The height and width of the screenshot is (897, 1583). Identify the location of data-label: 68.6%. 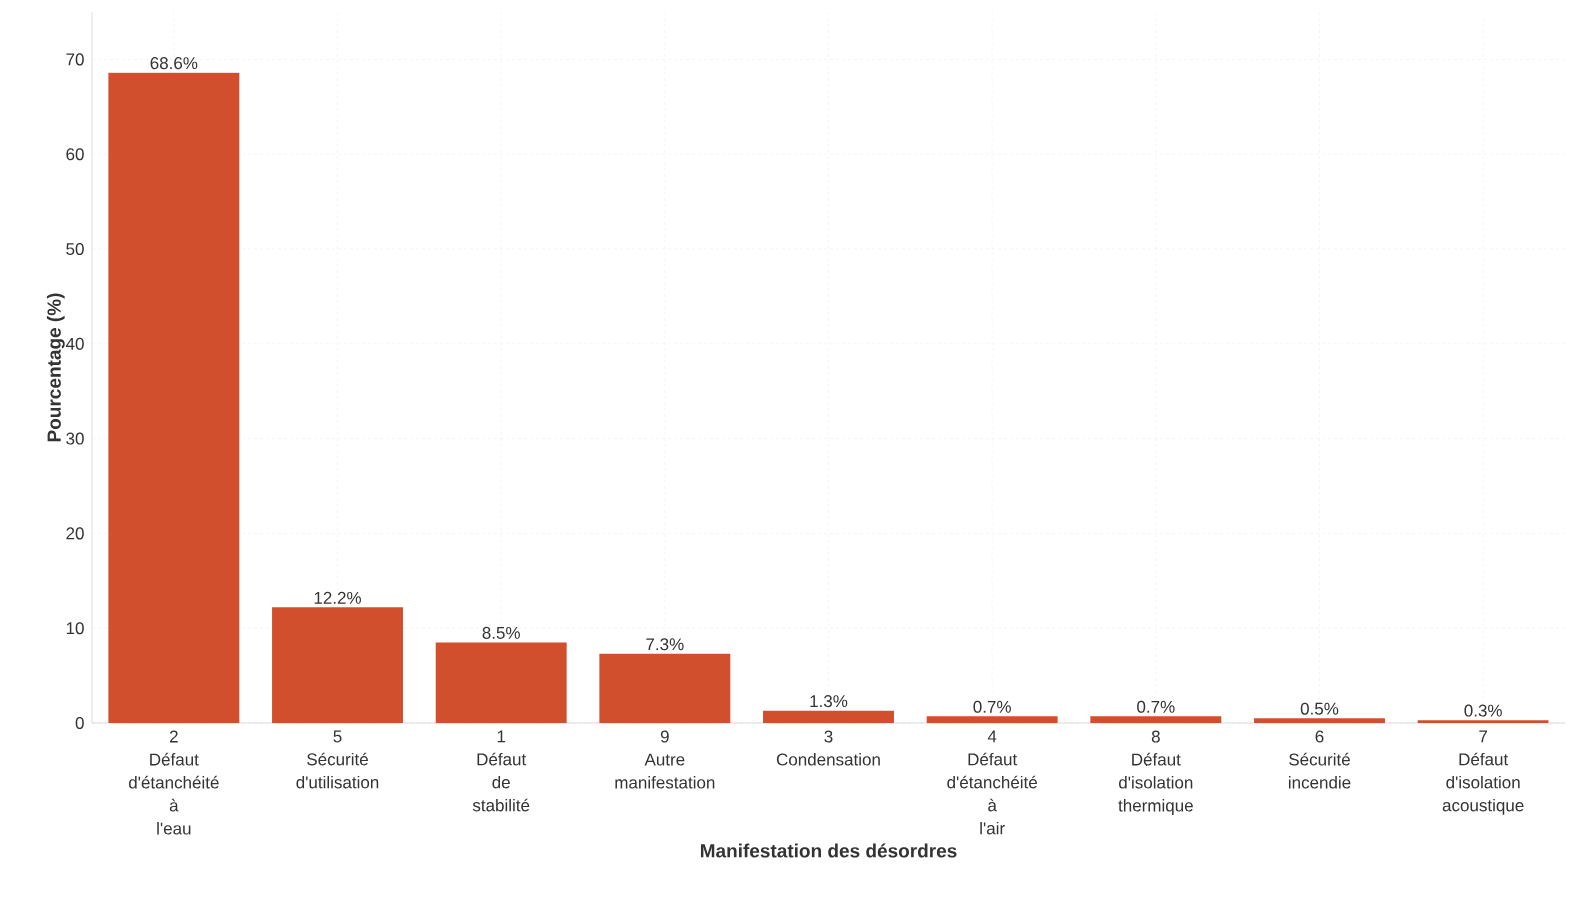
(174, 63).